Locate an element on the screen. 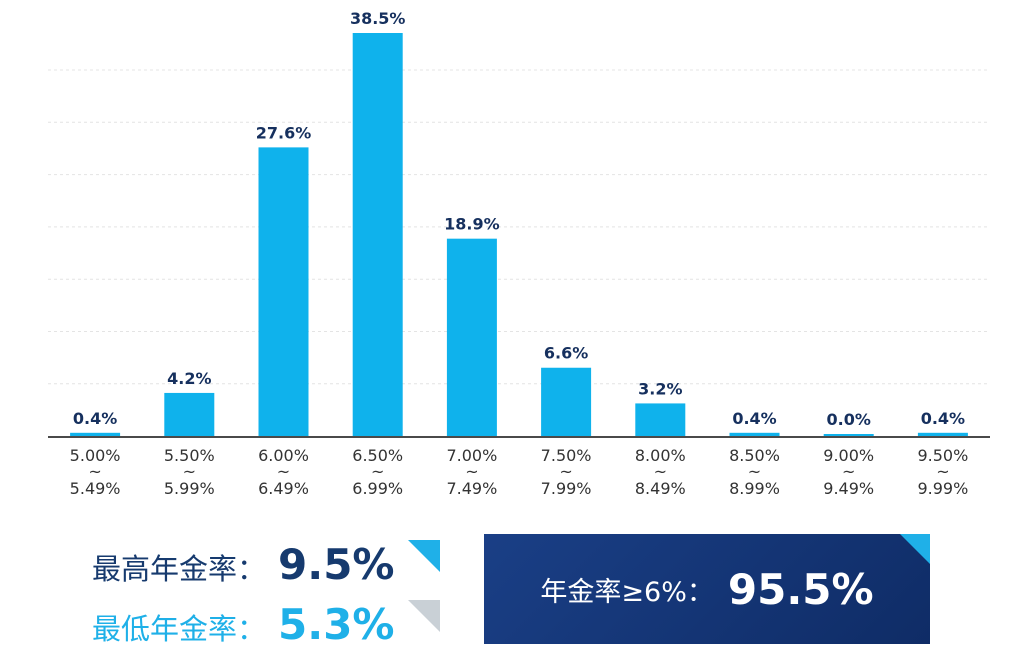 This screenshot has width=1027, height=659. data-label: 6.6% is located at coordinates (566, 353).